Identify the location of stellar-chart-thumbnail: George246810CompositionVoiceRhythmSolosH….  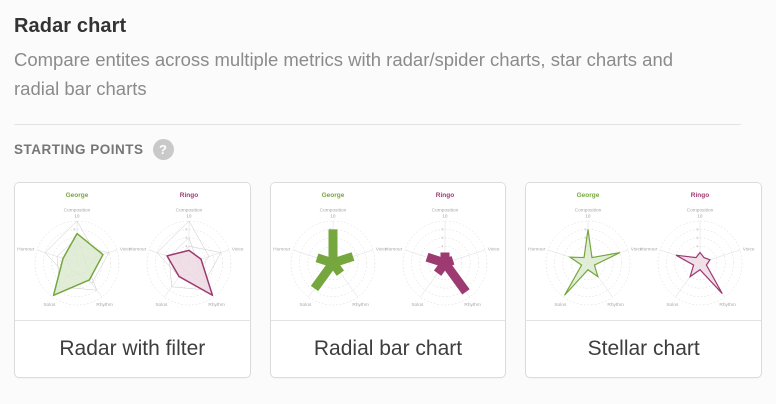
(641, 250).